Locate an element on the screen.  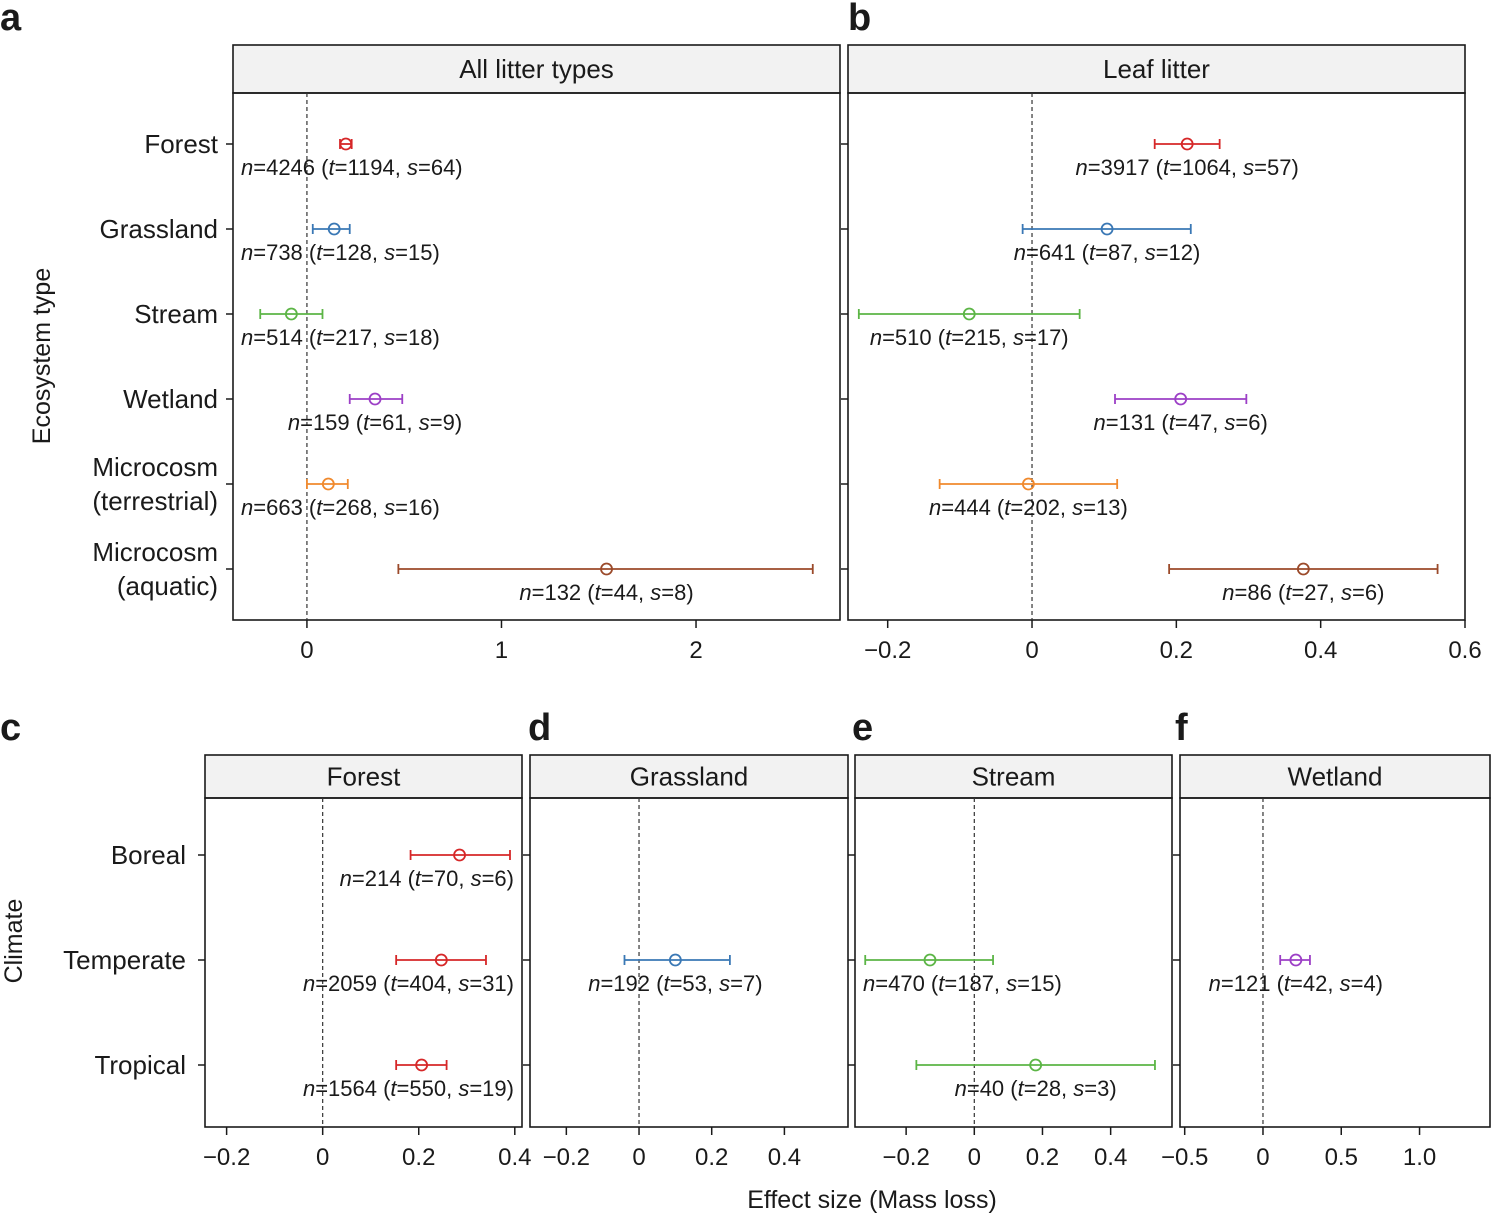
strip-title: Wetland is located at coordinates (1335, 777).